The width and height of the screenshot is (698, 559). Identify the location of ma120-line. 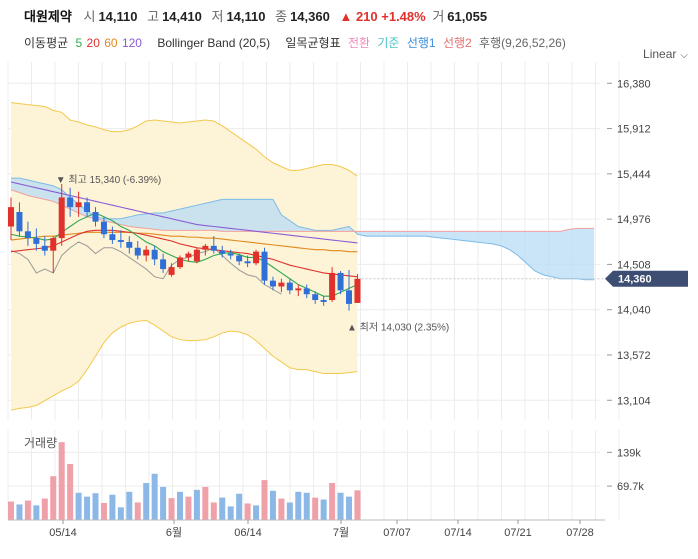
(184, 212).